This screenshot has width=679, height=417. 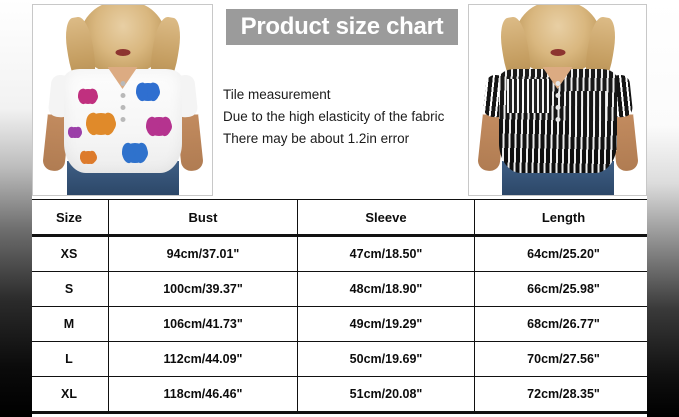 I want to click on cell-size: M, so click(x=69, y=324).